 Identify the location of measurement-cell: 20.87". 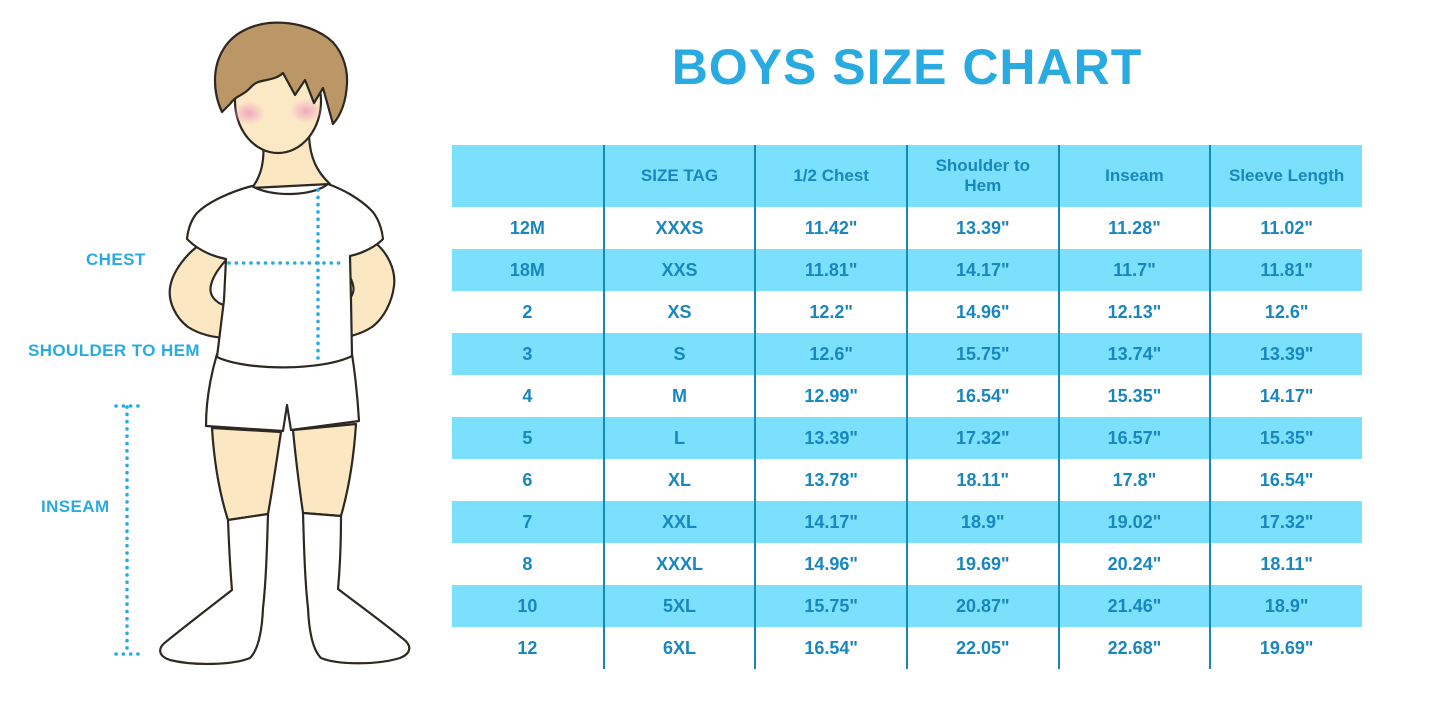
(982, 606).